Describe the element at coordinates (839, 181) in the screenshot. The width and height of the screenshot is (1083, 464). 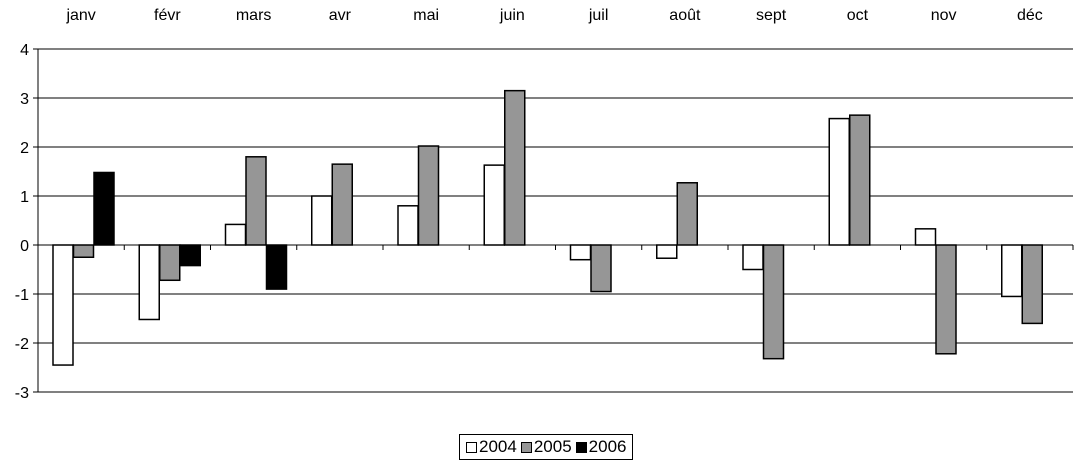
I see `bar-2004-oct` at that location.